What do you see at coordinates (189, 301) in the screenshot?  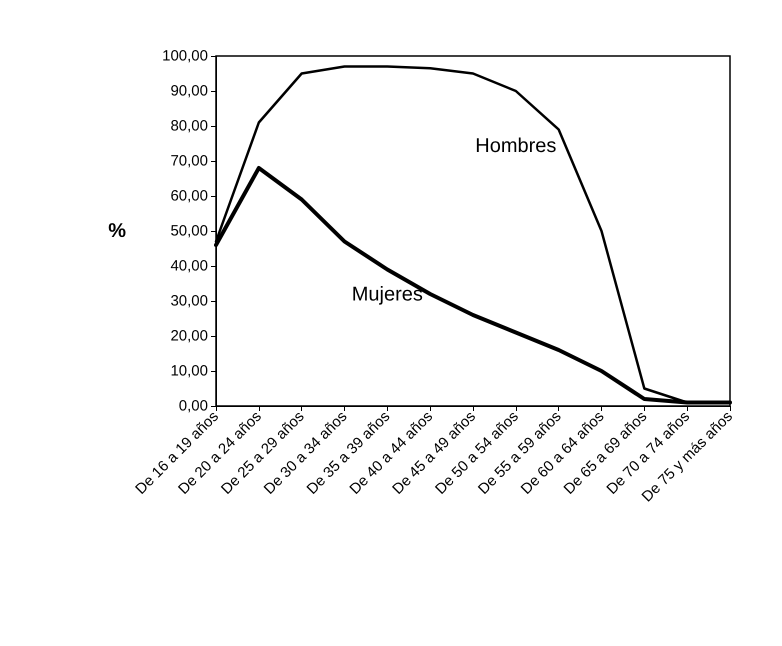 I see `y-tick-label: 30,00` at bounding box center [189, 301].